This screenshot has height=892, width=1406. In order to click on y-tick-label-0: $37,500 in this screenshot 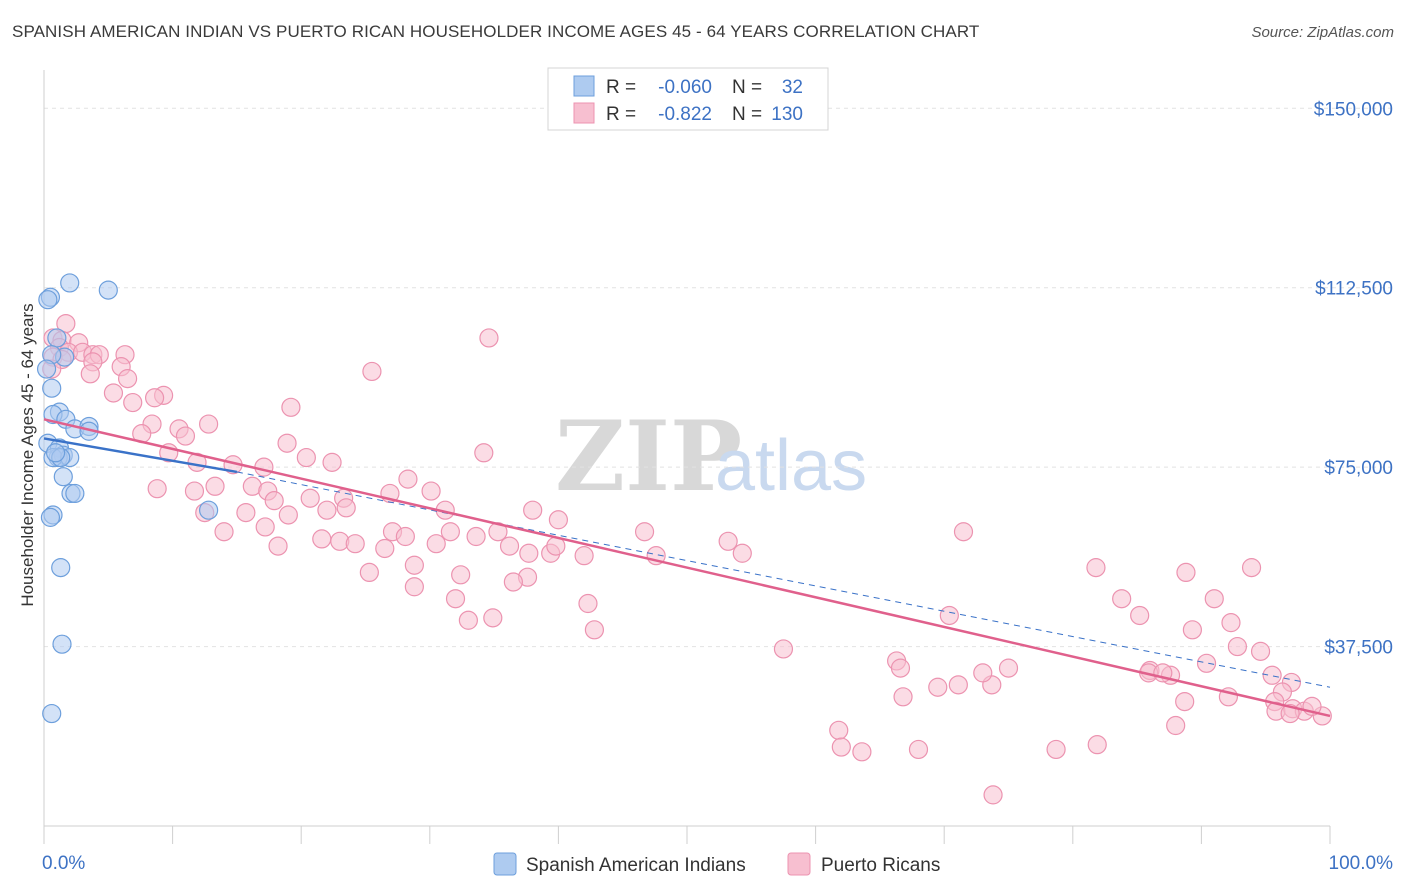, I will do `click(1358, 648)`.